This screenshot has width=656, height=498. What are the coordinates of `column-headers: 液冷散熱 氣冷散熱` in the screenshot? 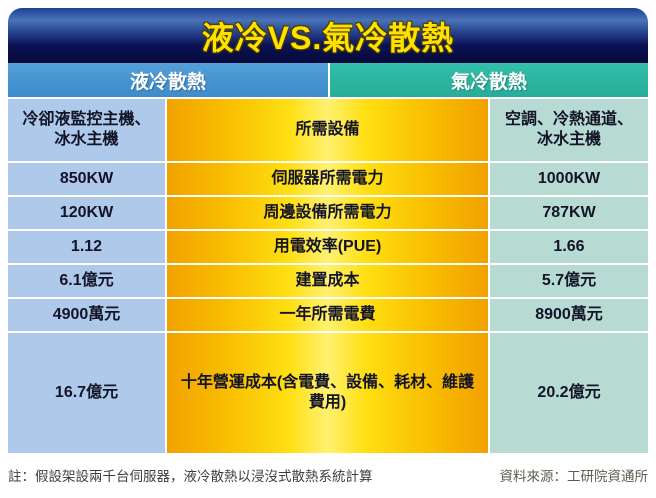 It's located at (328, 80).